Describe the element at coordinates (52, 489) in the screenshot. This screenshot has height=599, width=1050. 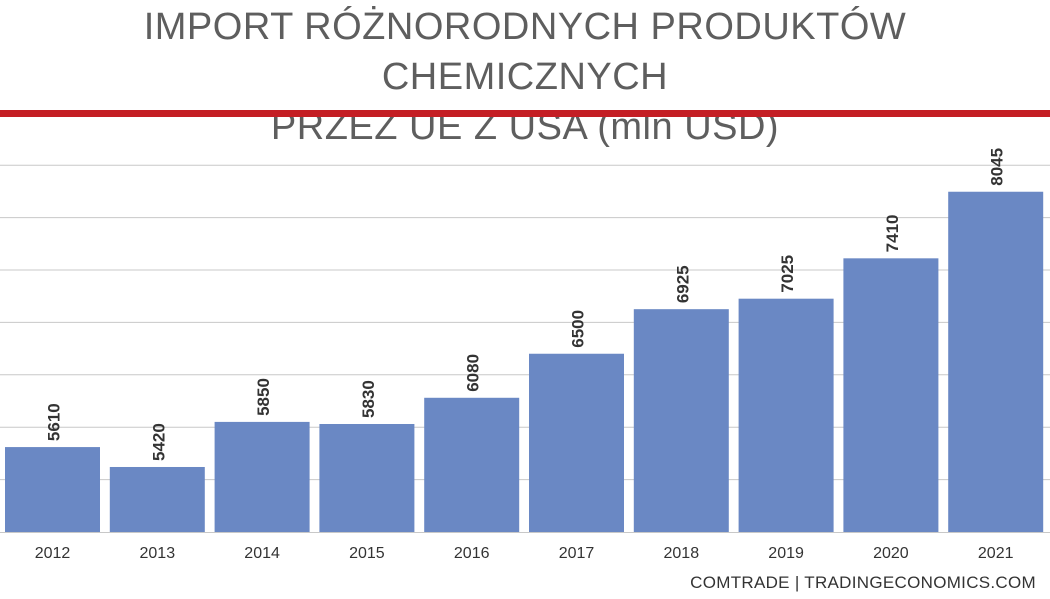
I see `bar-2012` at that location.